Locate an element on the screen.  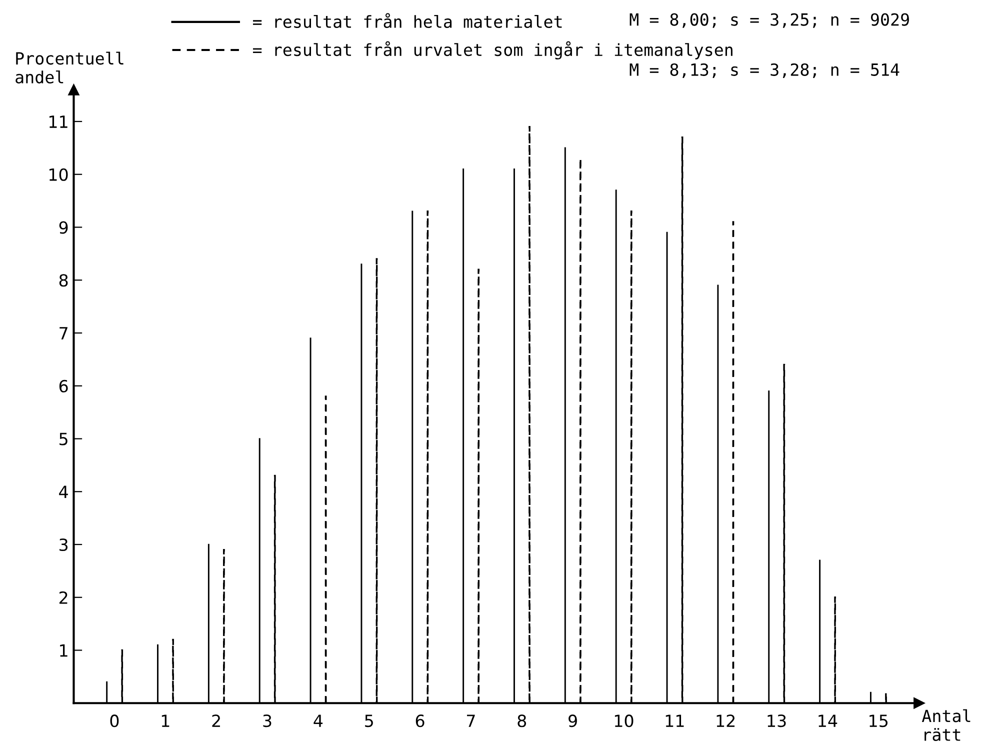
x-tick-label: 9 is located at coordinates (572, 721).